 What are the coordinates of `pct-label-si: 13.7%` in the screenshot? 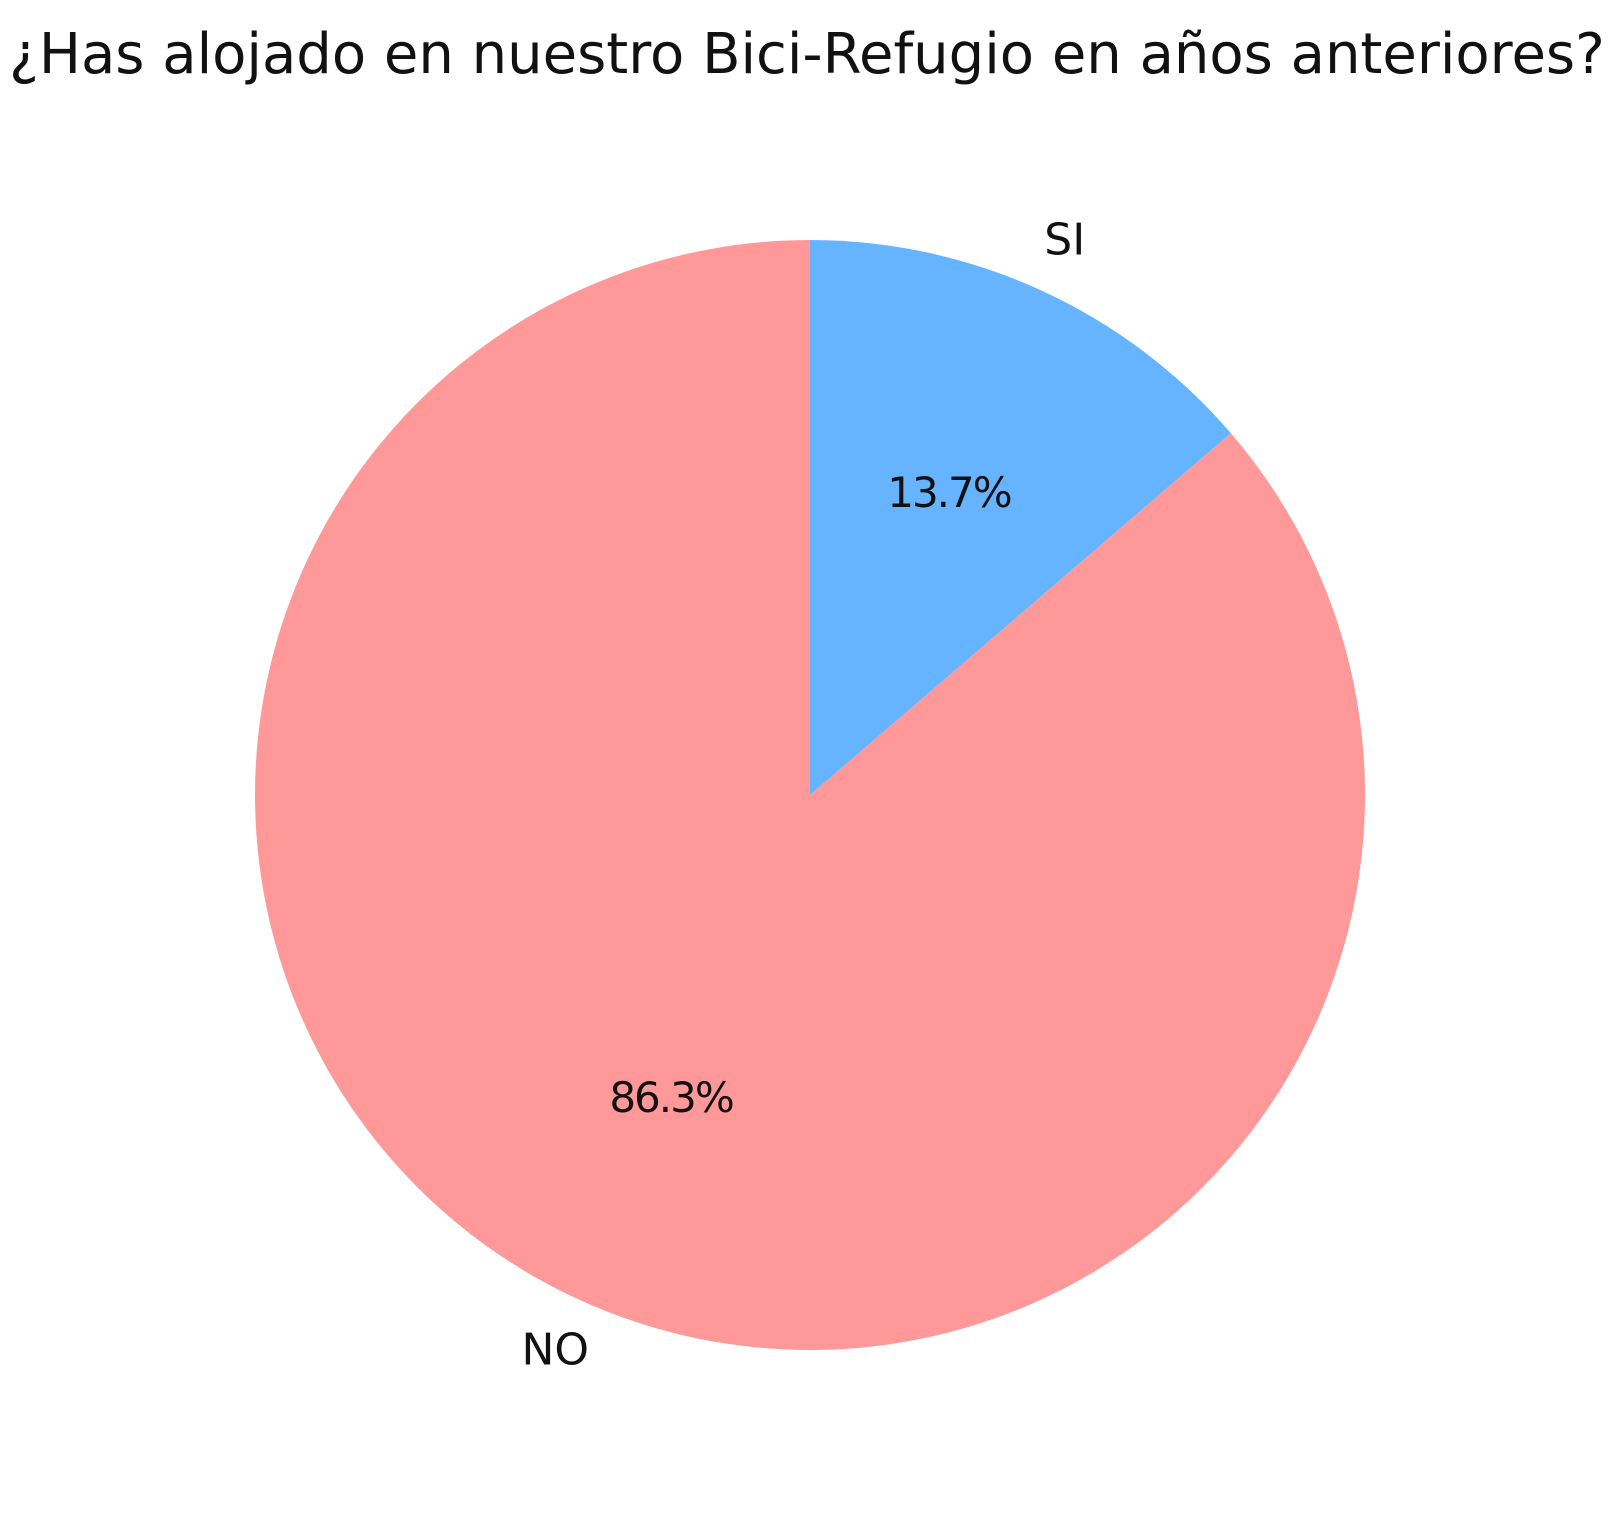 It's located at (949, 492).